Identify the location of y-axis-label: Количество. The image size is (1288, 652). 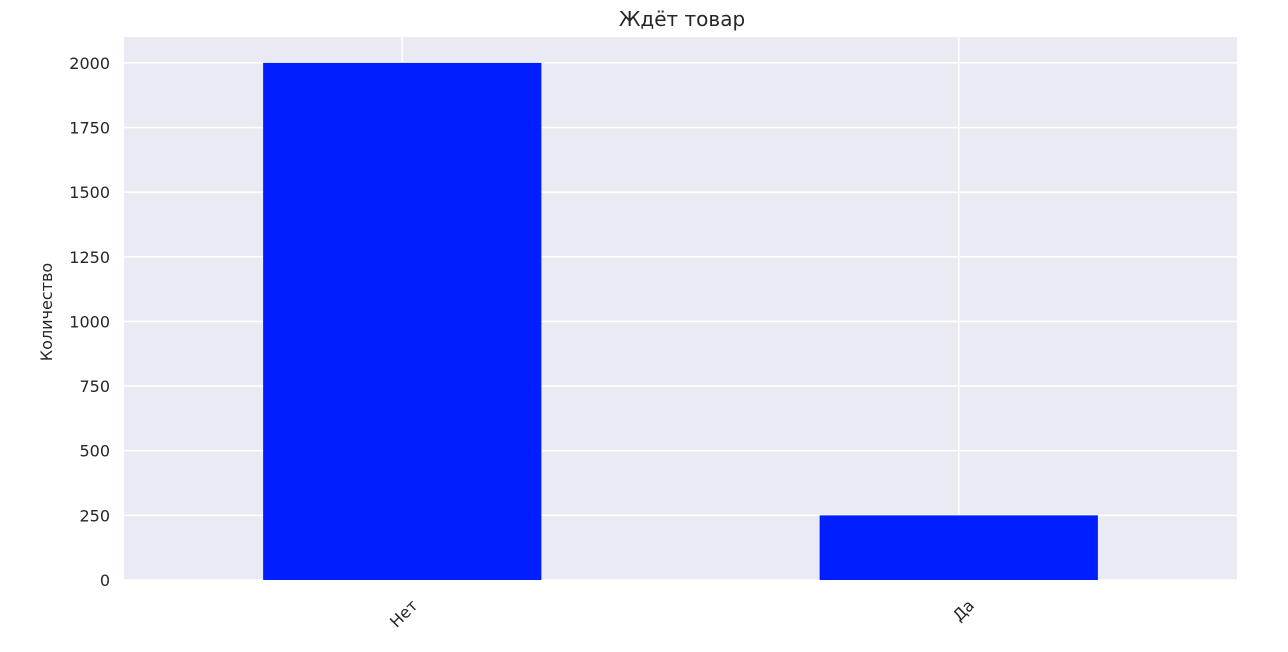
(46, 312).